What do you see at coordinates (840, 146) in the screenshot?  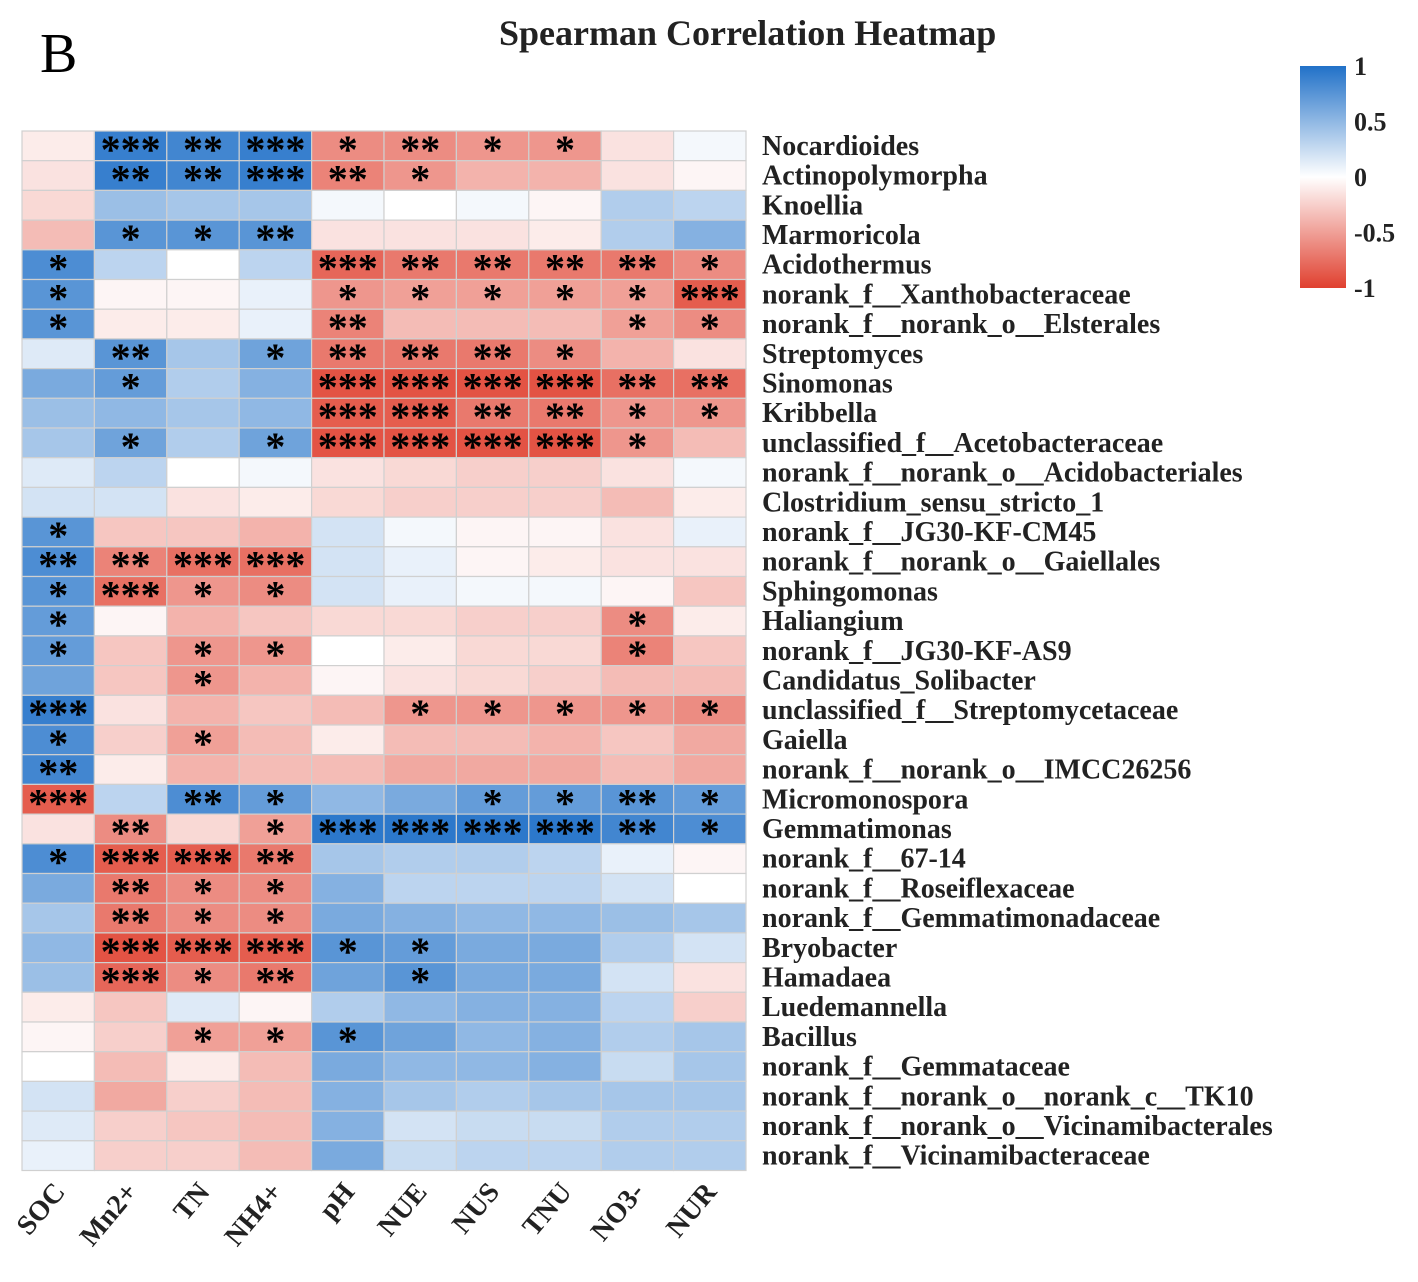 I see `row-label: Nocardioides` at bounding box center [840, 146].